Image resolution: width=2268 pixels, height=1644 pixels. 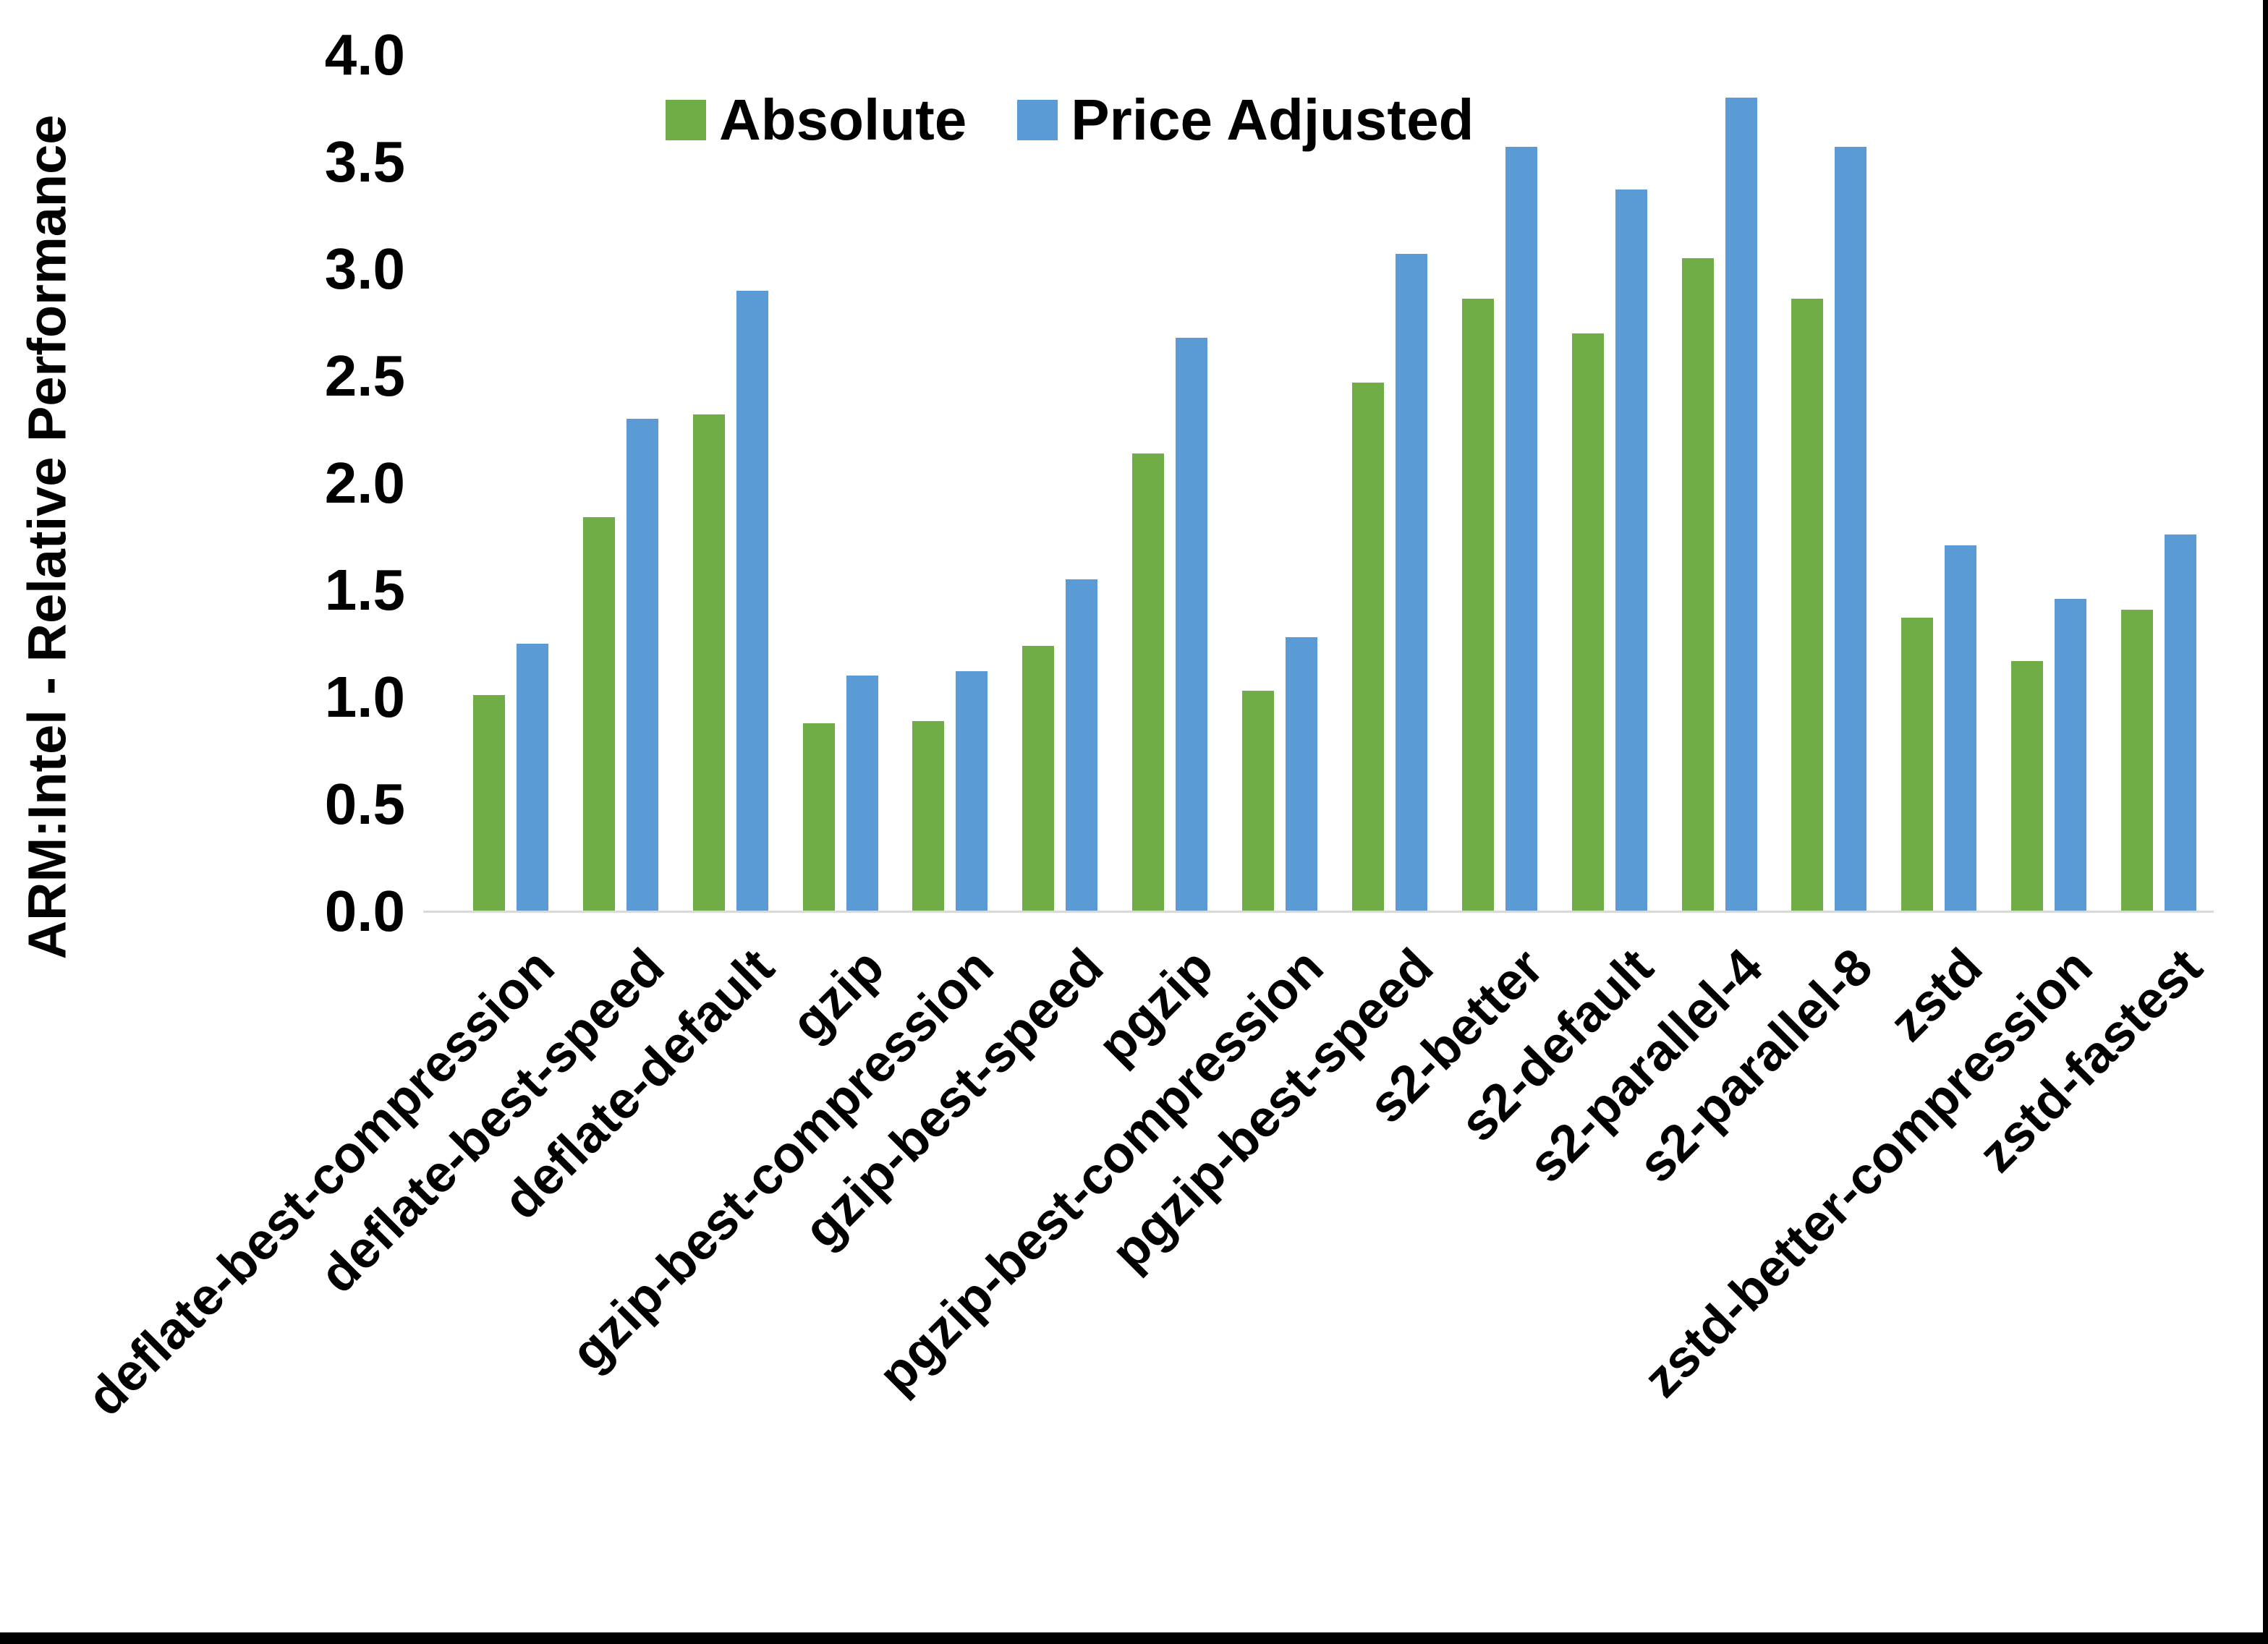 What do you see at coordinates (1037, 120) in the screenshot?
I see `legend-swatch-price-adjusted-icon` at bounding box center [1037, 120].